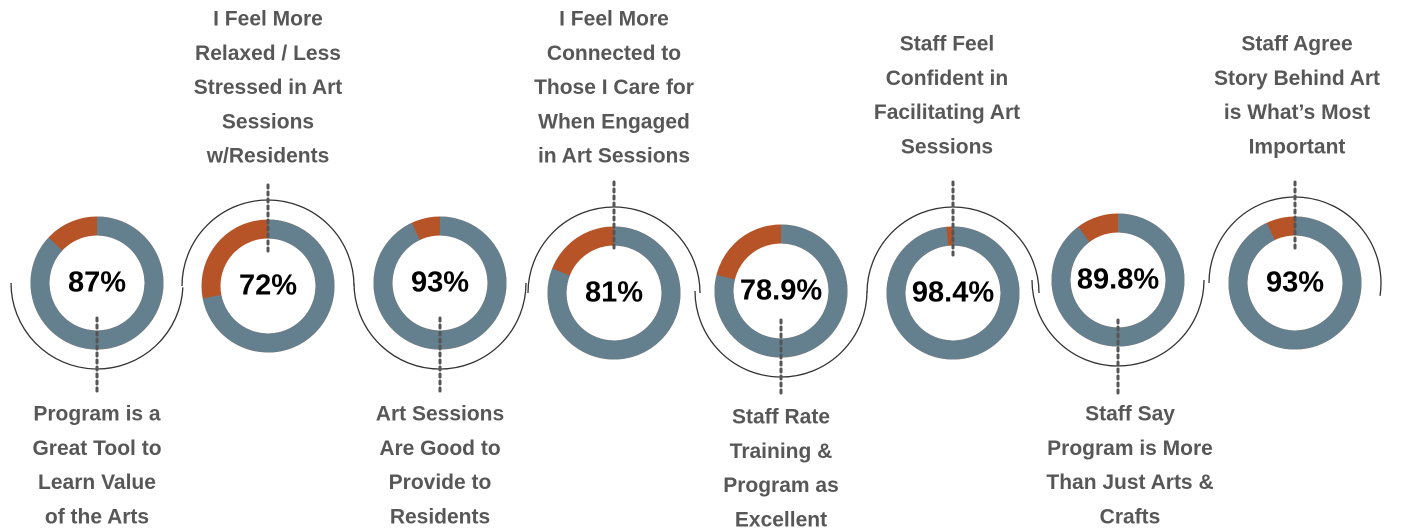 Image resolution: width=1410 pixels, height=531 pixels. What do you see at coordinates (97, 516) in the screenshot?
I see `caption-line: of the Arts` at bounding box center [97, 516].